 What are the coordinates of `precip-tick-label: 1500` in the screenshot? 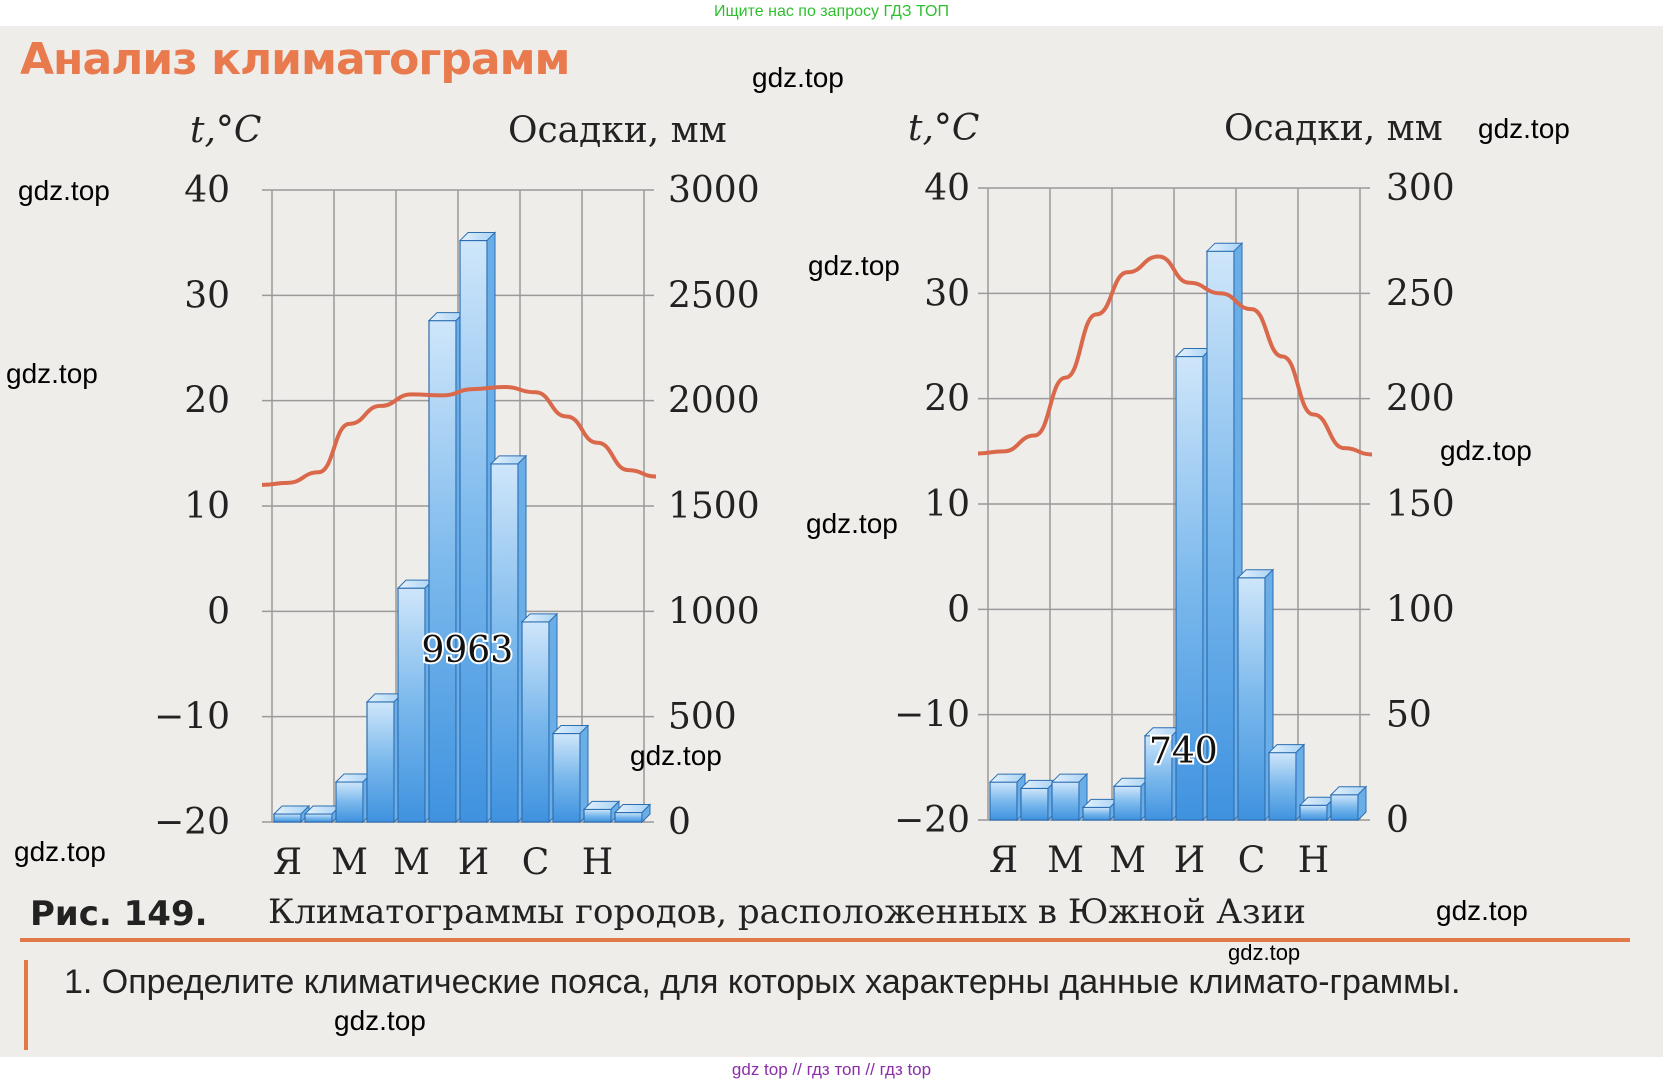 It's located at (714, 506).